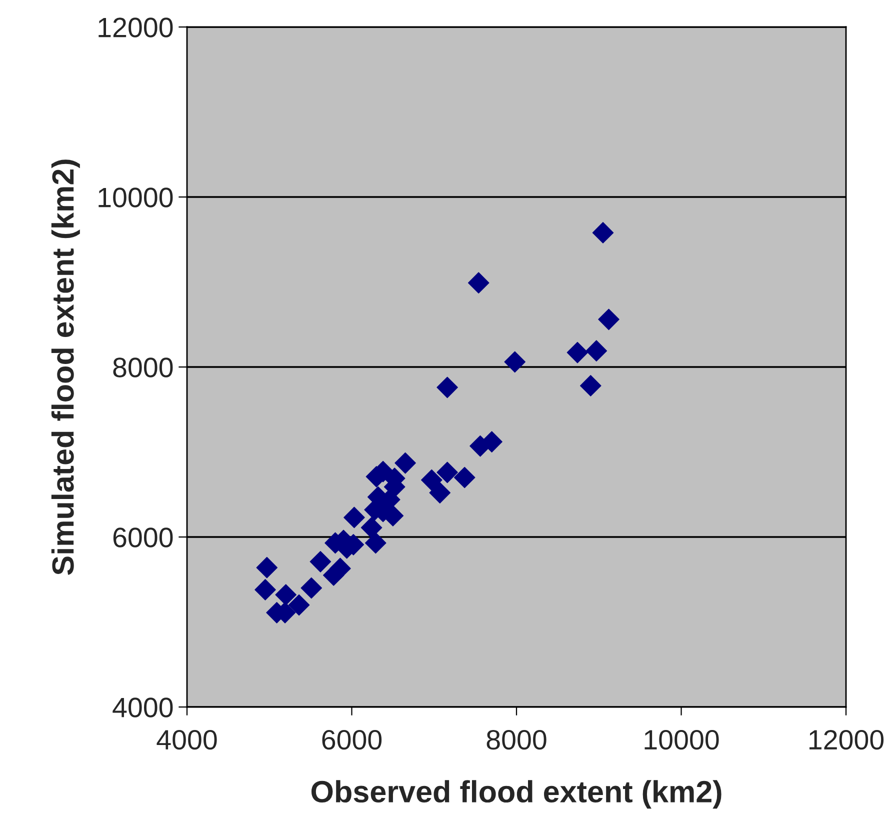 The image size is (896, 836). What do you see at coordinates (142, 708) in the screenshot?
I see `y-tick-label: 4000` at bounding box center [142, 708].